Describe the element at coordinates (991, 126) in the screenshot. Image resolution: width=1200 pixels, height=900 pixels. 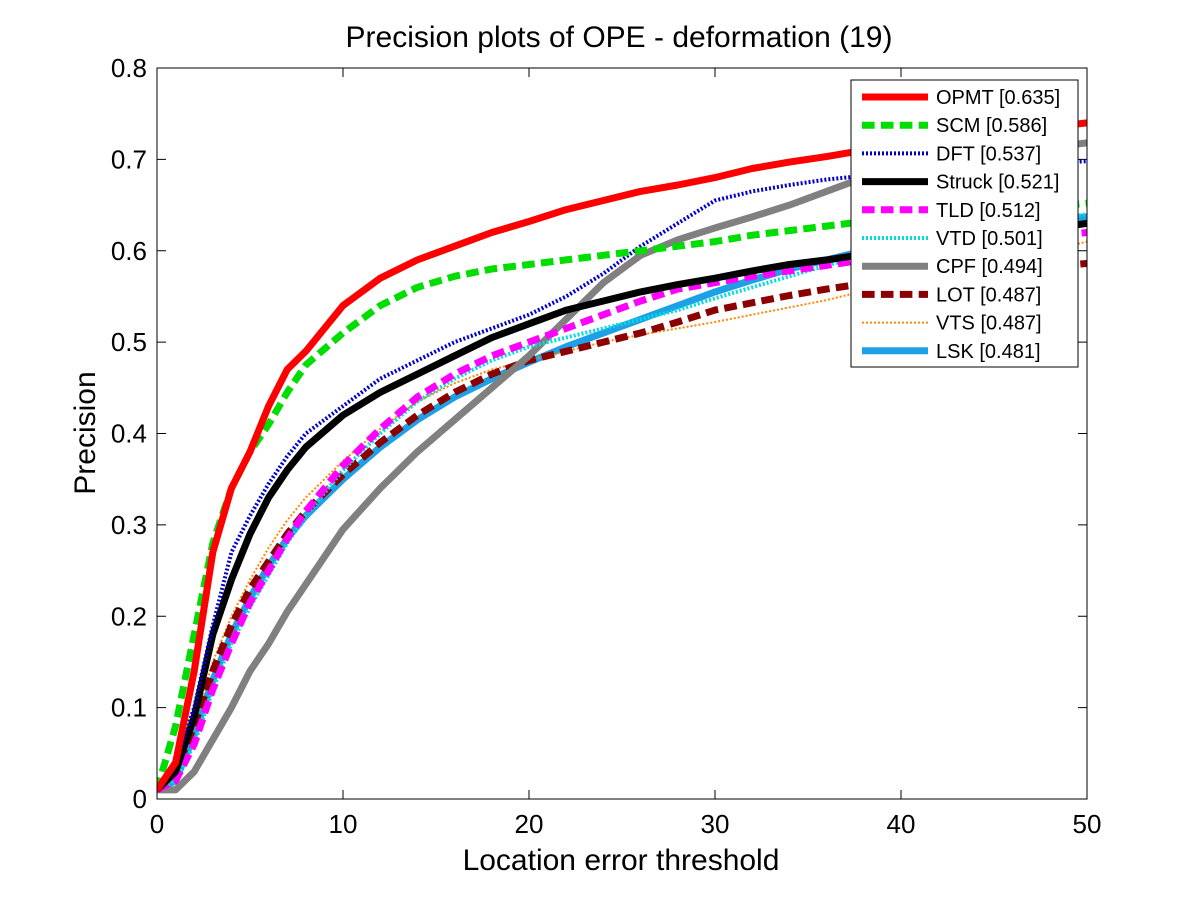
I see `legend-label: SCM [0.586]` at that location.